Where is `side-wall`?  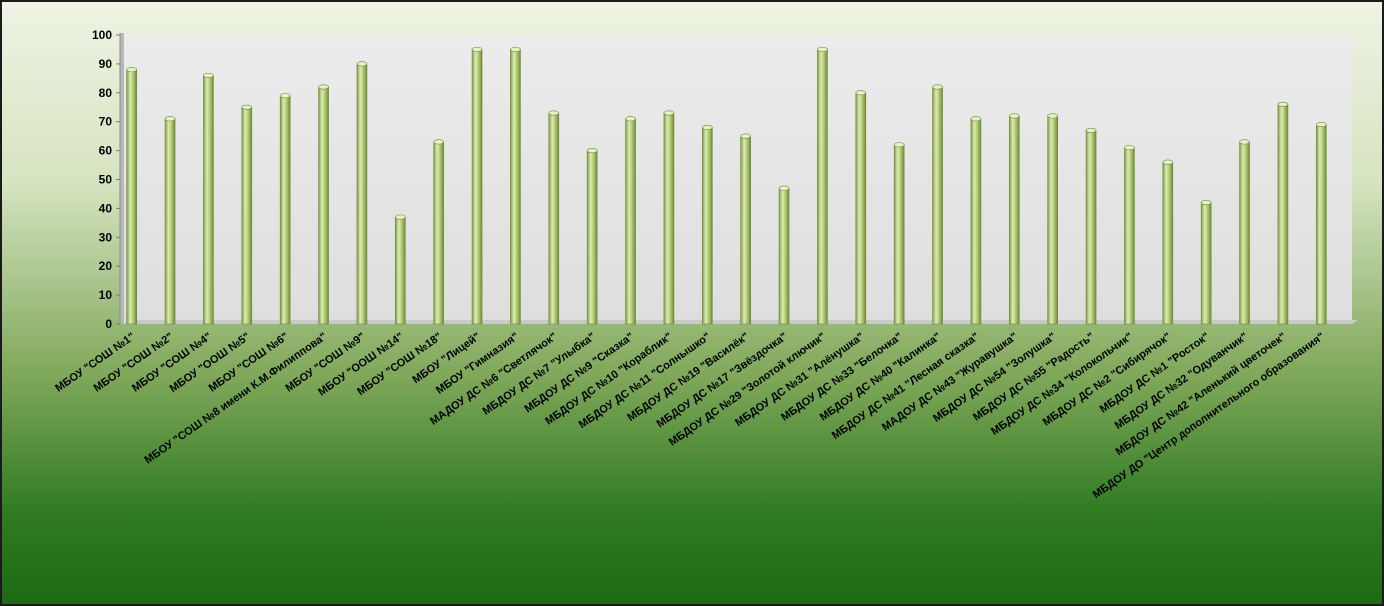 side-wall is located at coordinates (122, 178).